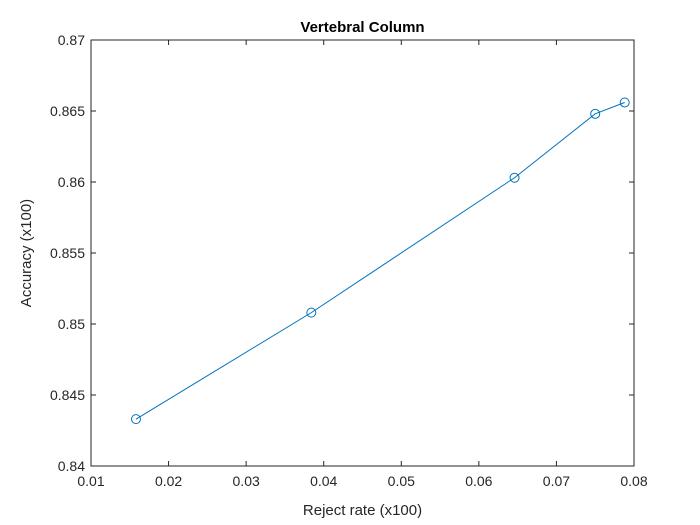 Image resolution: width=700 pixels, height=525 pixels. What do you see at coordinates (556, 481) in the screenshot?
I see `x-tick-label: 0.07` at bounding box center [556, 481].